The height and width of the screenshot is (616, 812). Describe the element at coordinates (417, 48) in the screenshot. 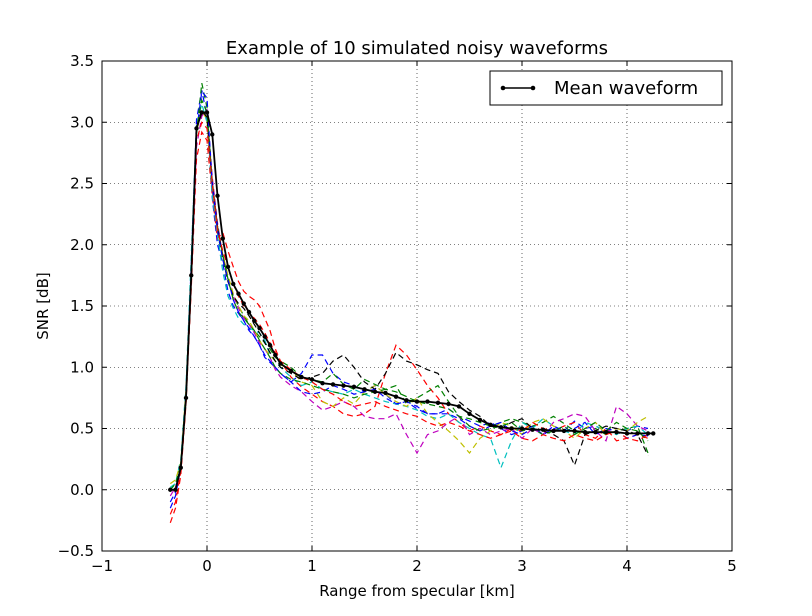

I see `chart-title: Example of 10 simulated noisy waveforms` at that location.